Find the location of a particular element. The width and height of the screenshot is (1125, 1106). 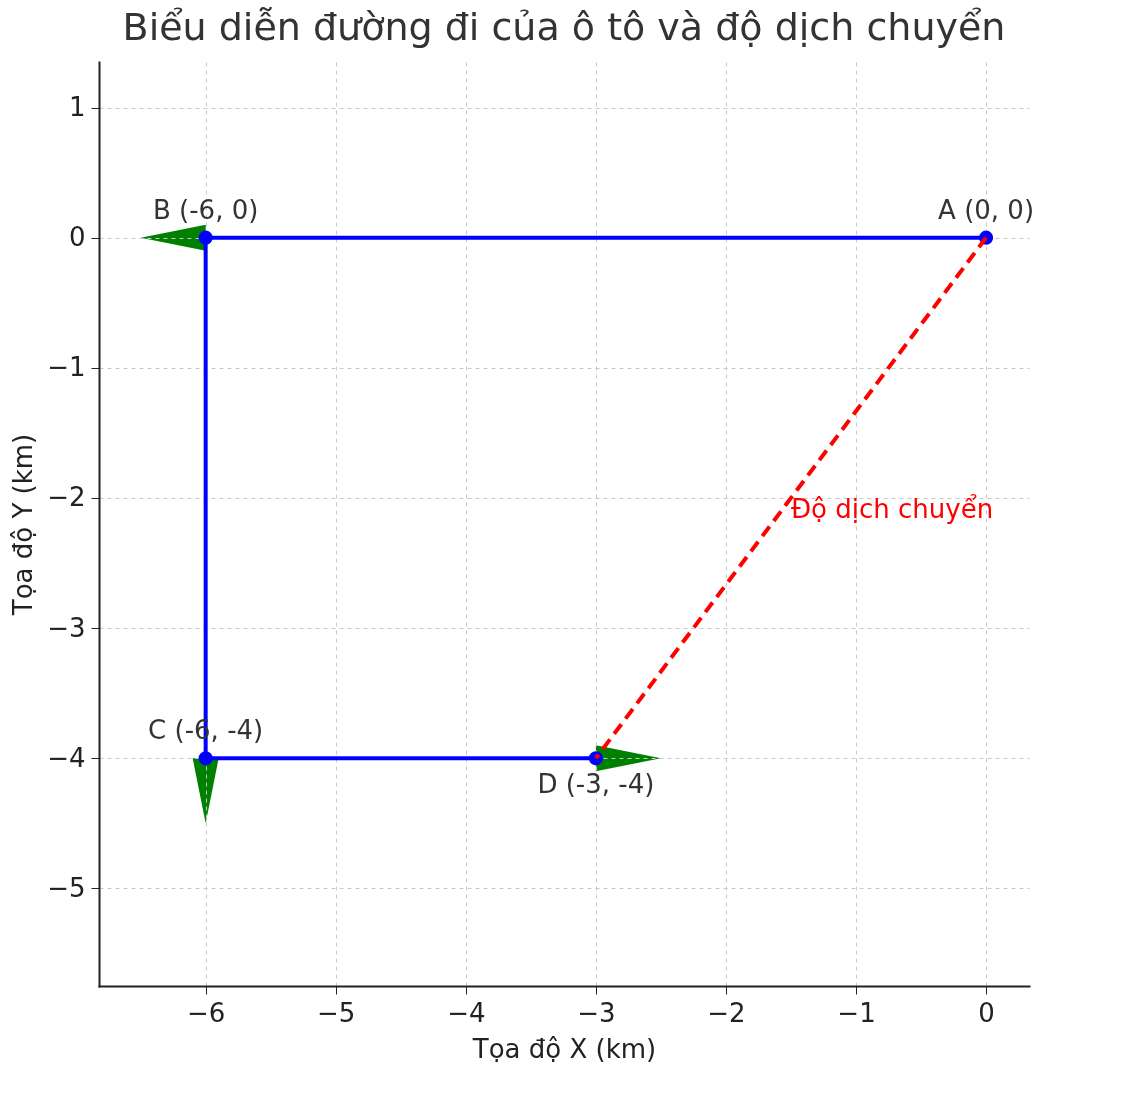

annotation: B (-6, 0) is located at coordinates (205, 209).